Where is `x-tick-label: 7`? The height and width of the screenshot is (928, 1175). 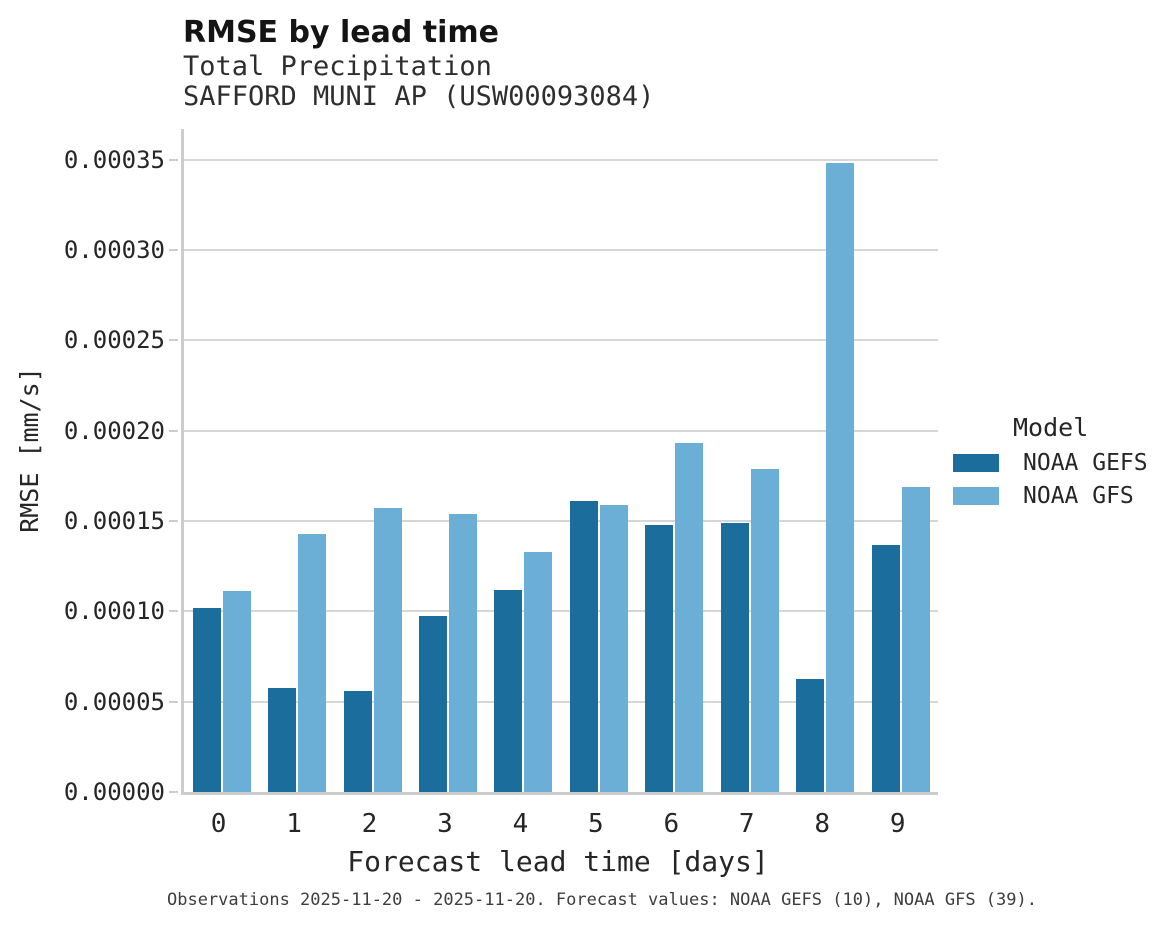 x-tick-label: 7 is located at coordinates (746, 824).